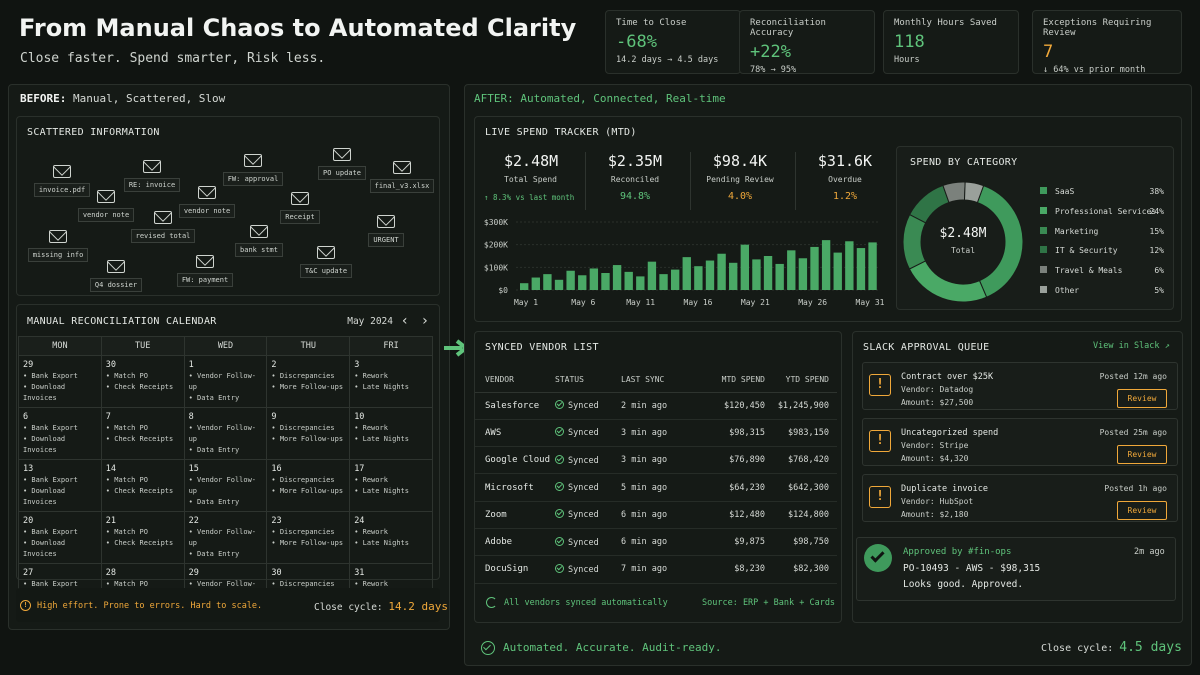 The height and width of the screenshot is (675, 1200). I want to click on calendar-cell: 8 • Vendor Follow-up • Data Entry, so click(225, 433).